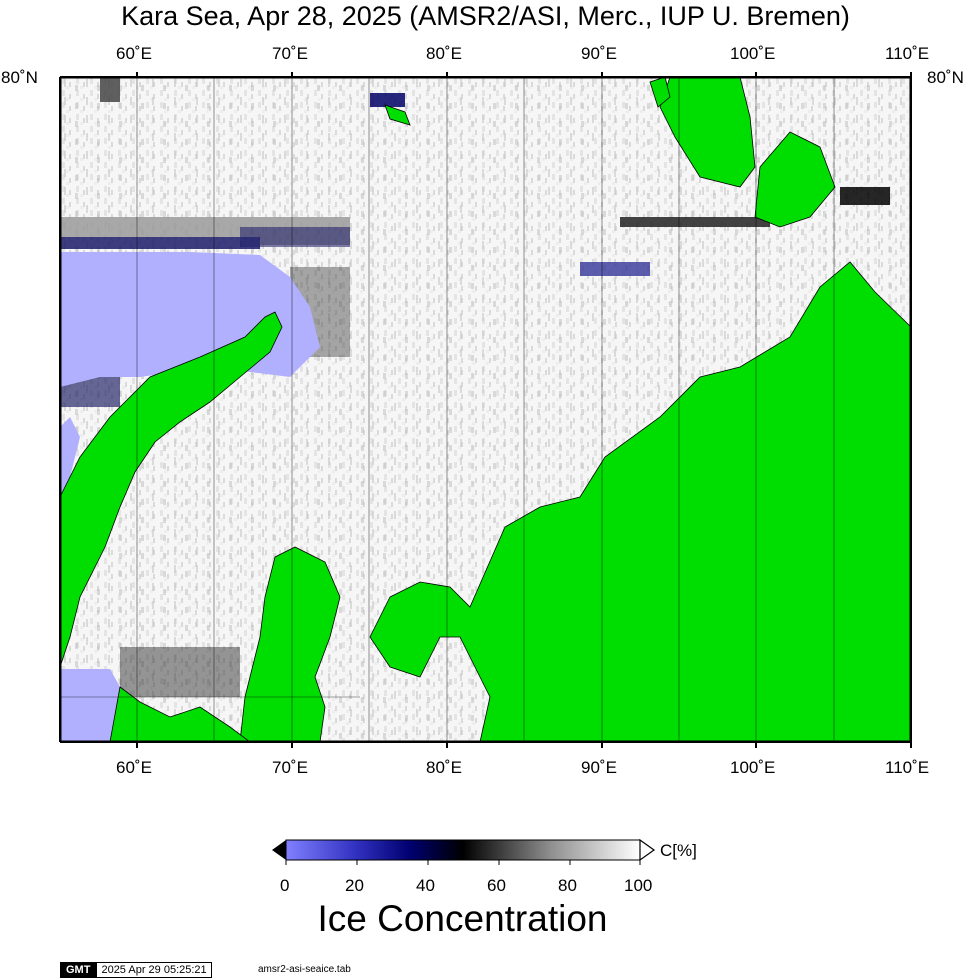 Image resolution: width=971 pixels, height=980 pixels. Describe the element at coordinates (907, 767) in the screenshot. I see `bottom-lon-label: 110˚E` at that location.